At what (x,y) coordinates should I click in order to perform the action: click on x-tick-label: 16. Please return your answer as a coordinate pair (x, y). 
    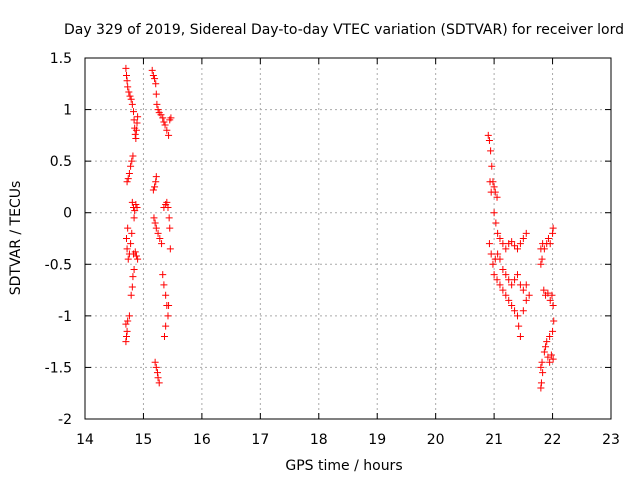
    Looking at the image, I should click on (202, 440).